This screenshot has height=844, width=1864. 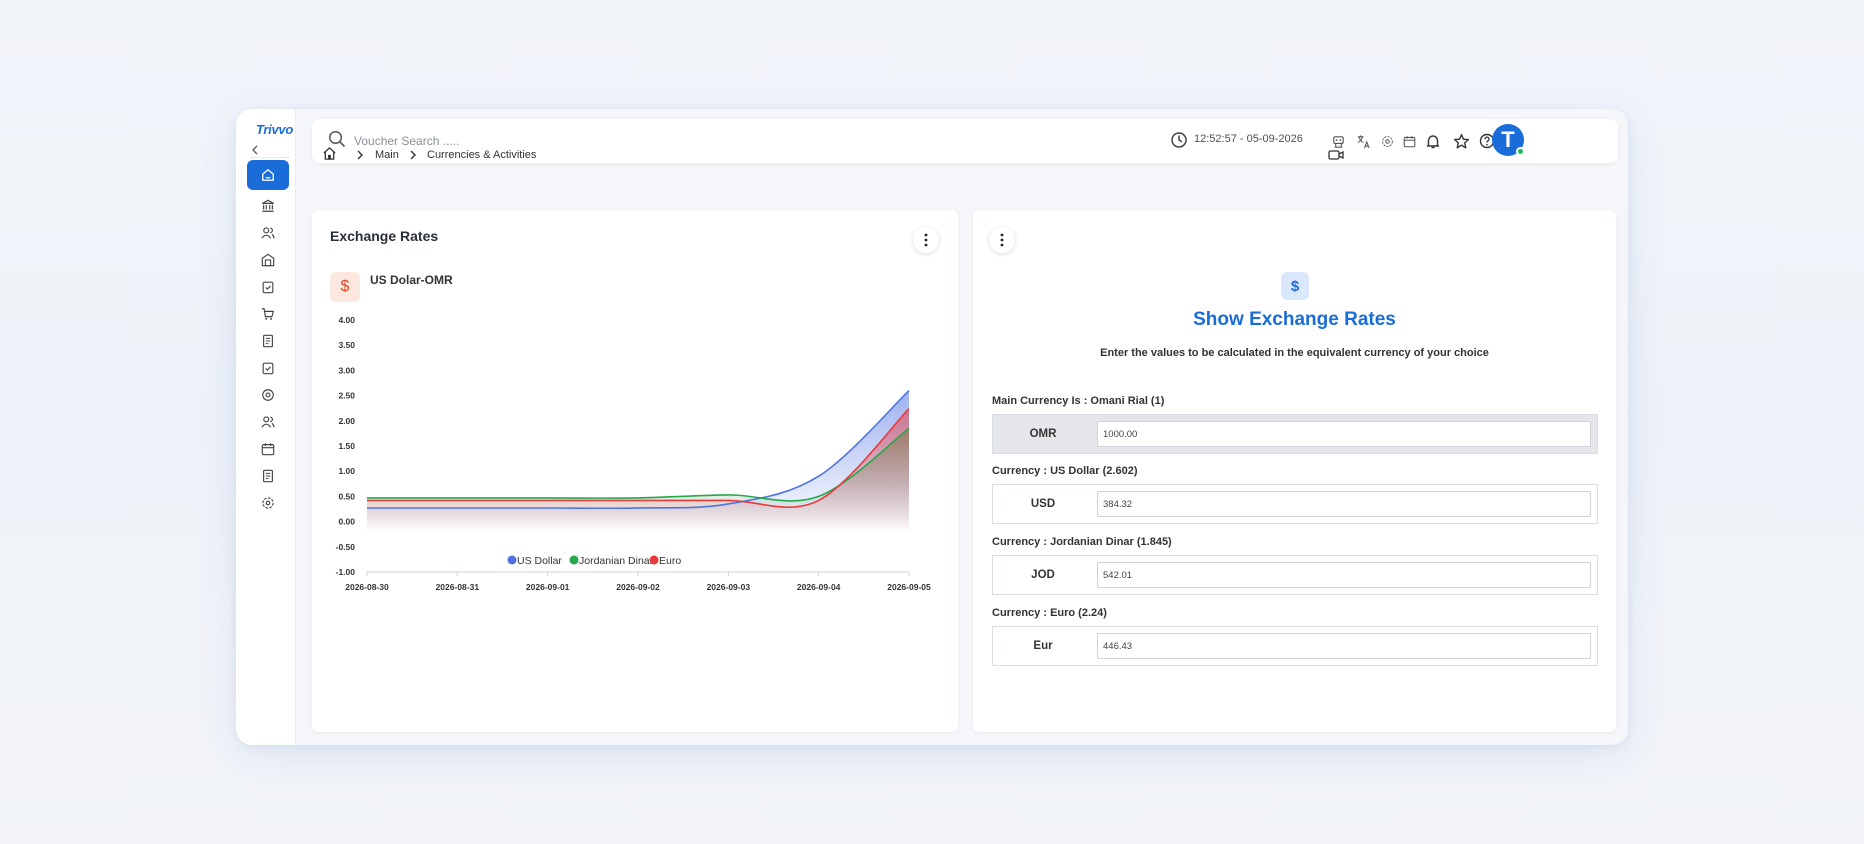 I want to click on currency-code: OMR, so click(x=1043, y=434).